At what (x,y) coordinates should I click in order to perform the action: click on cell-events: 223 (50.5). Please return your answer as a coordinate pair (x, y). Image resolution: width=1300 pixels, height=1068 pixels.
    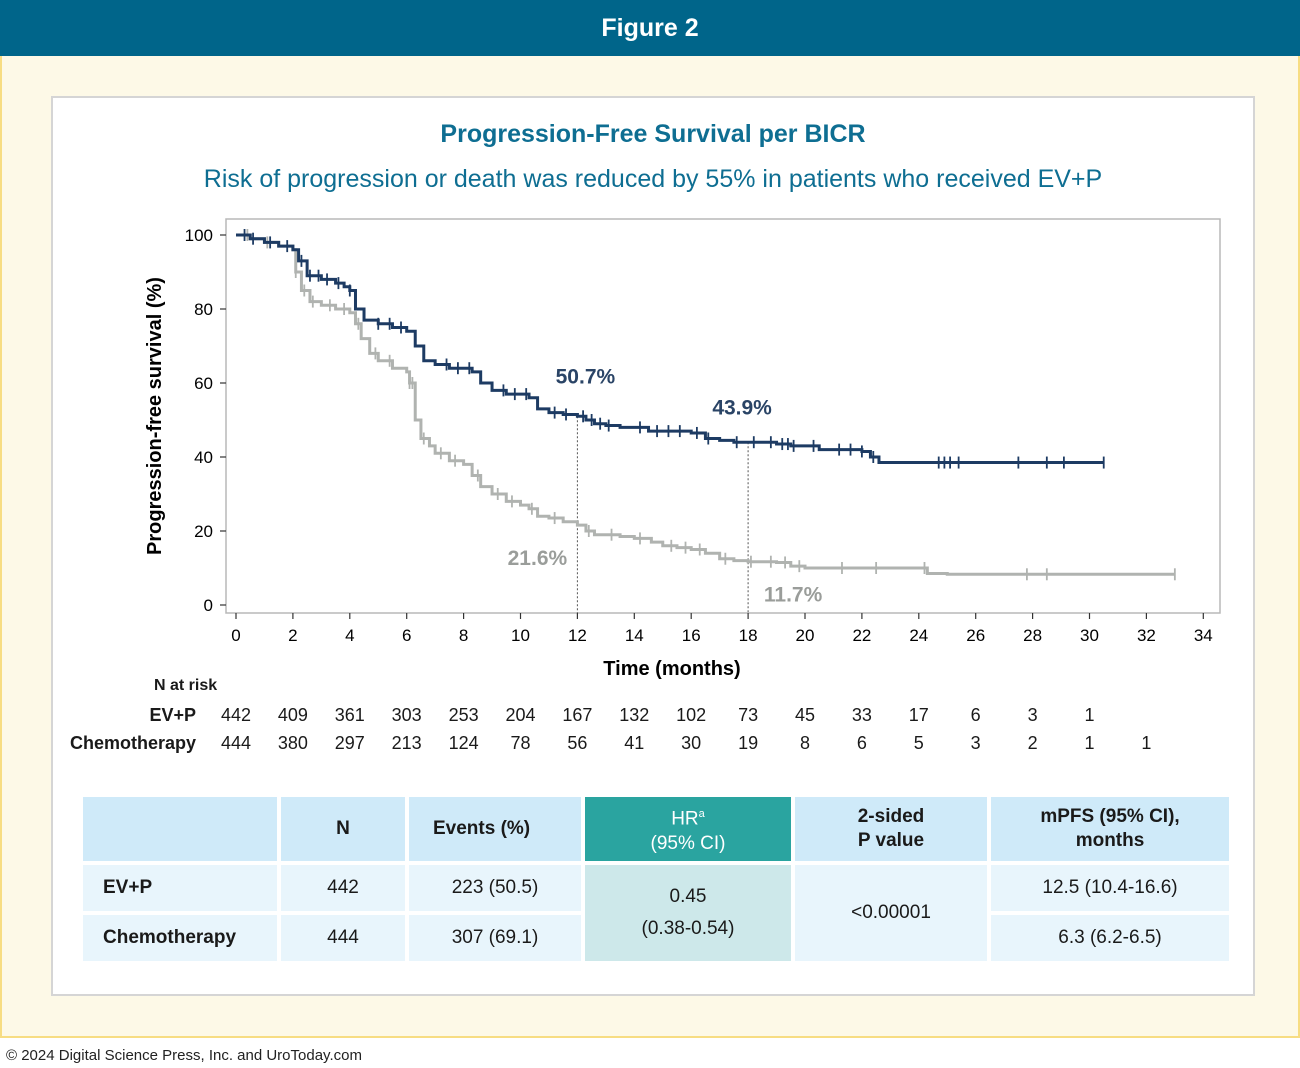
    Looking at the image, I should click on (496, 889).